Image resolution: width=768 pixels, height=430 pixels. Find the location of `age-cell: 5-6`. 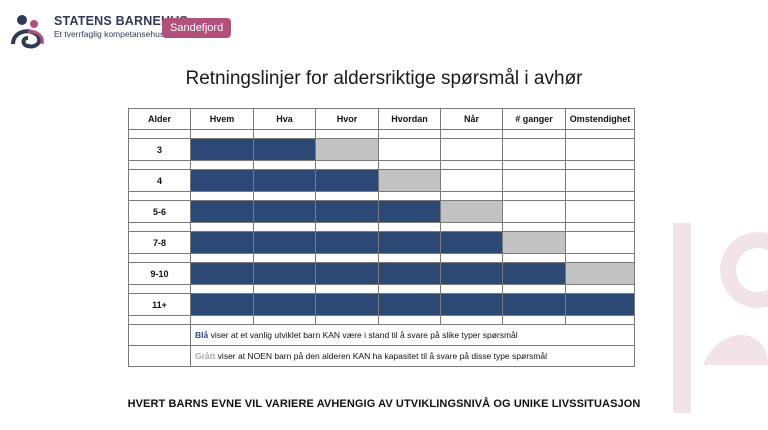

age-cell: 5-6 is located at coordinates (159, 211).